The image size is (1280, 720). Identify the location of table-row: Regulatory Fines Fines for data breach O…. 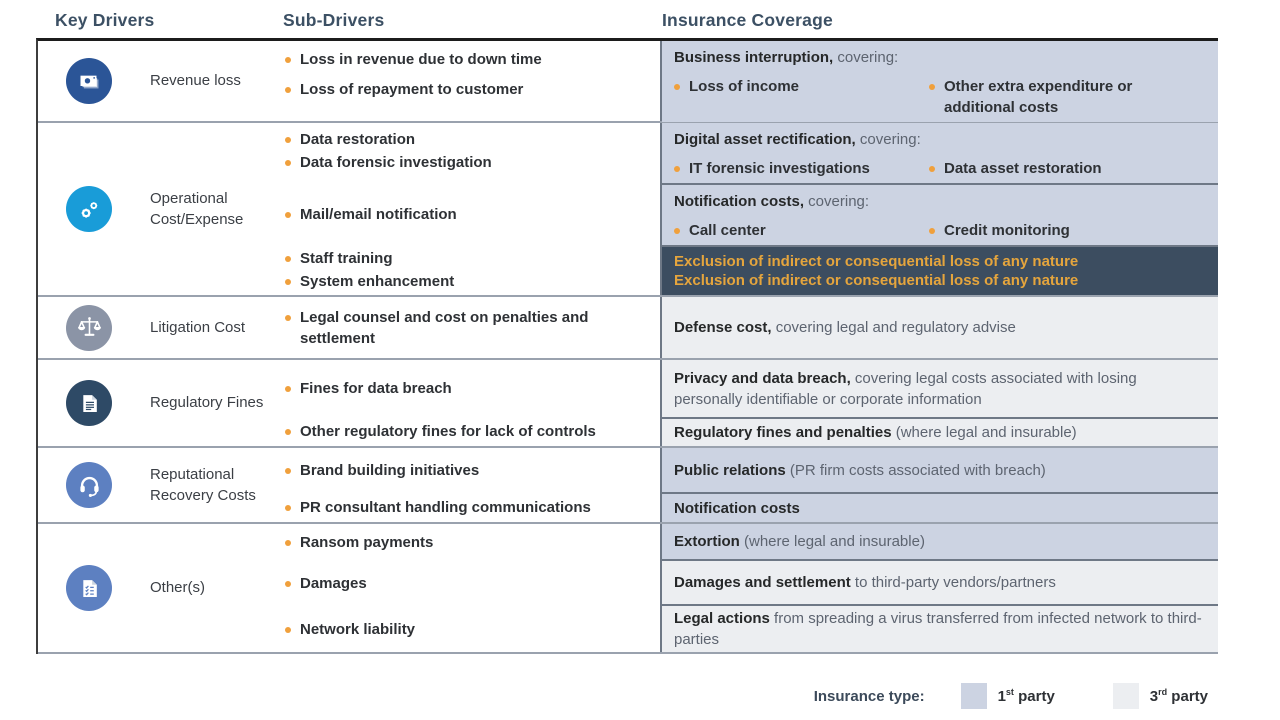
(628, 404).